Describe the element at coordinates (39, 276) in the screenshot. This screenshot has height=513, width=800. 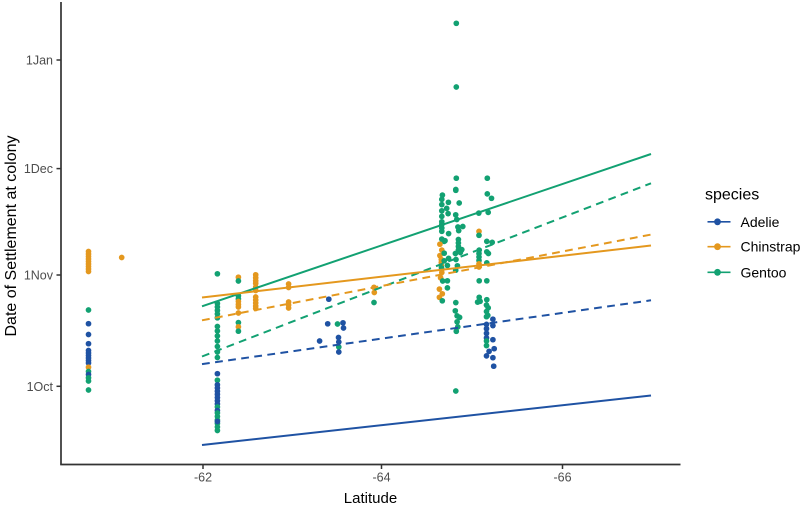
I see `svg-text: 1Nov` at that location.